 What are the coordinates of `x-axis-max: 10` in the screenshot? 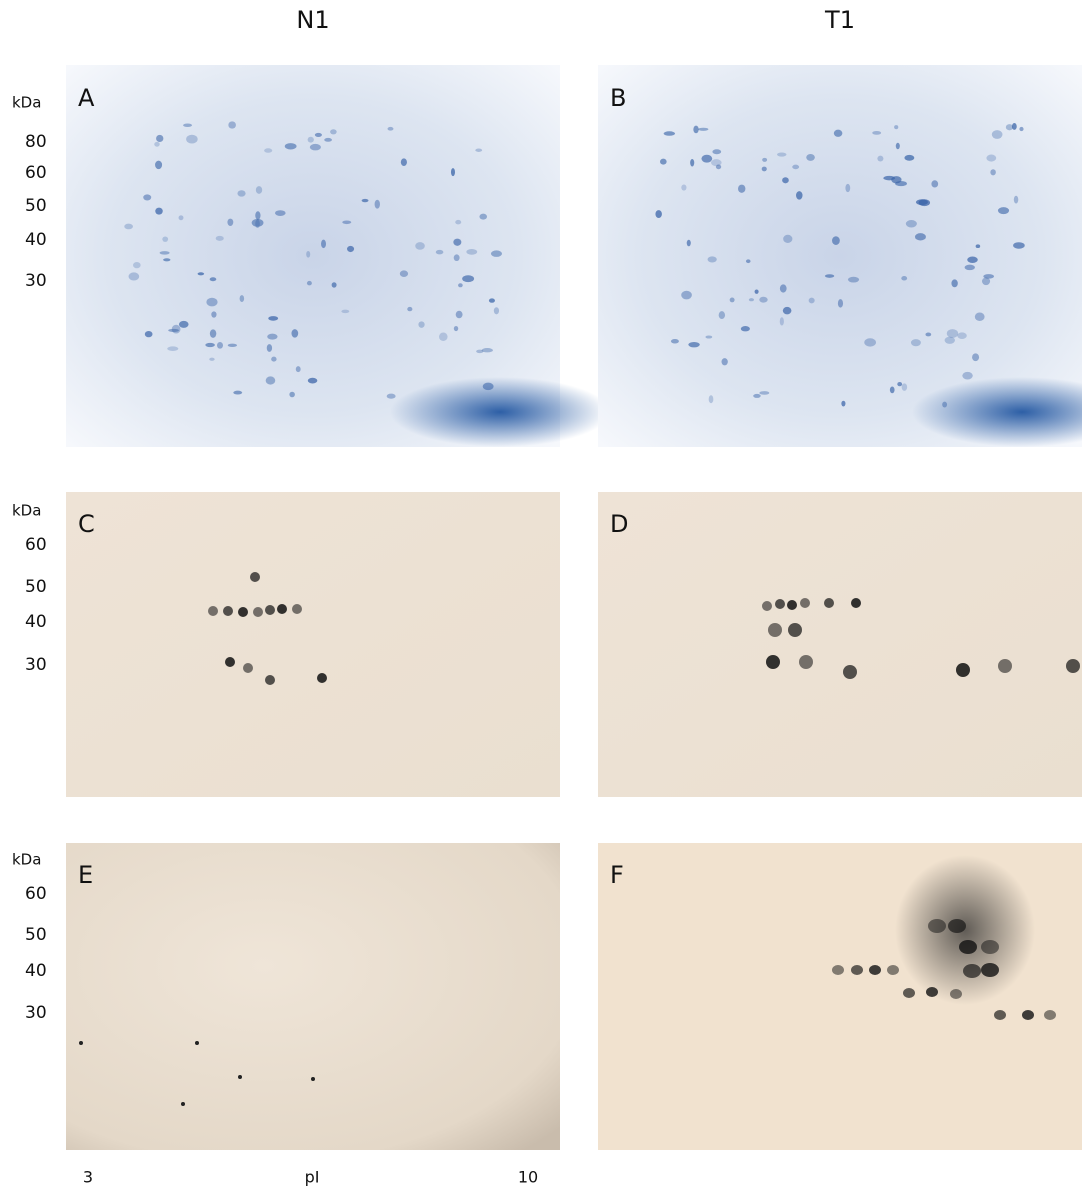 It's located at (528, 1177).